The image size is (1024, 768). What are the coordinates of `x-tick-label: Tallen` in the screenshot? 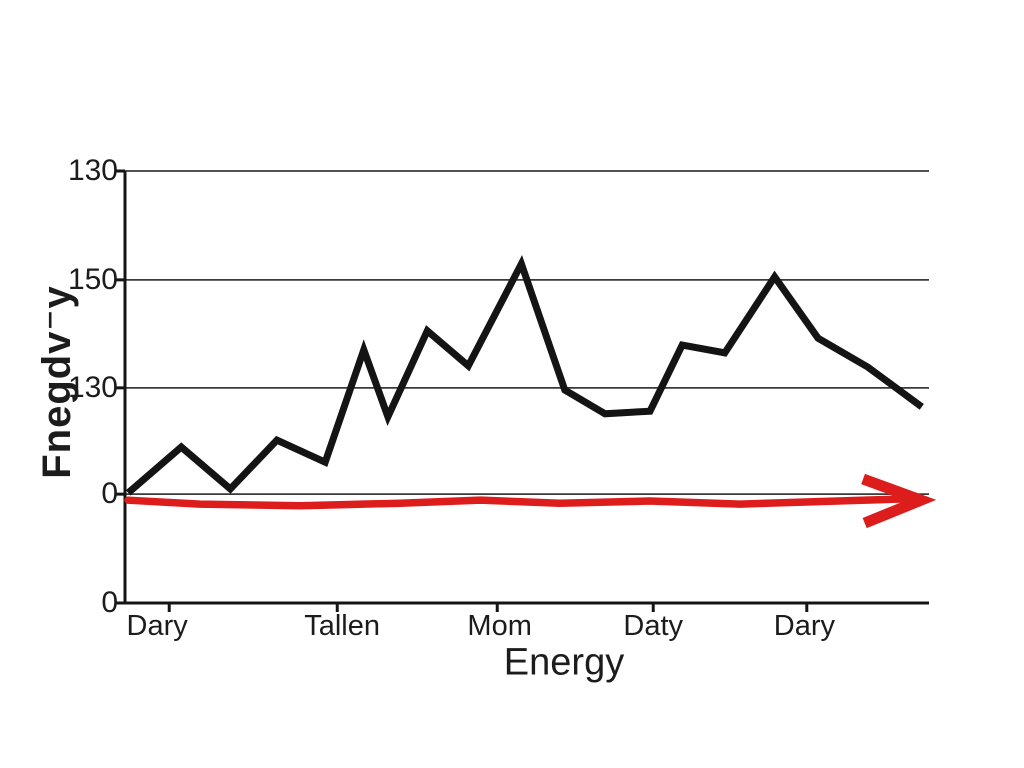 It's located at (342, 626).